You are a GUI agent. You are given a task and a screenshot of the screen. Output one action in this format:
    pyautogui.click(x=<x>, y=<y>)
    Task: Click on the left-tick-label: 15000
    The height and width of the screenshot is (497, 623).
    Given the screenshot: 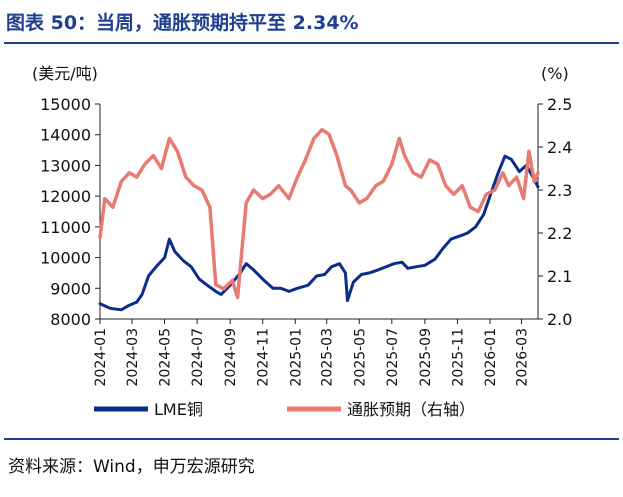 What is the action you would take?
    pyautogui.click(x=65, y=104)
    